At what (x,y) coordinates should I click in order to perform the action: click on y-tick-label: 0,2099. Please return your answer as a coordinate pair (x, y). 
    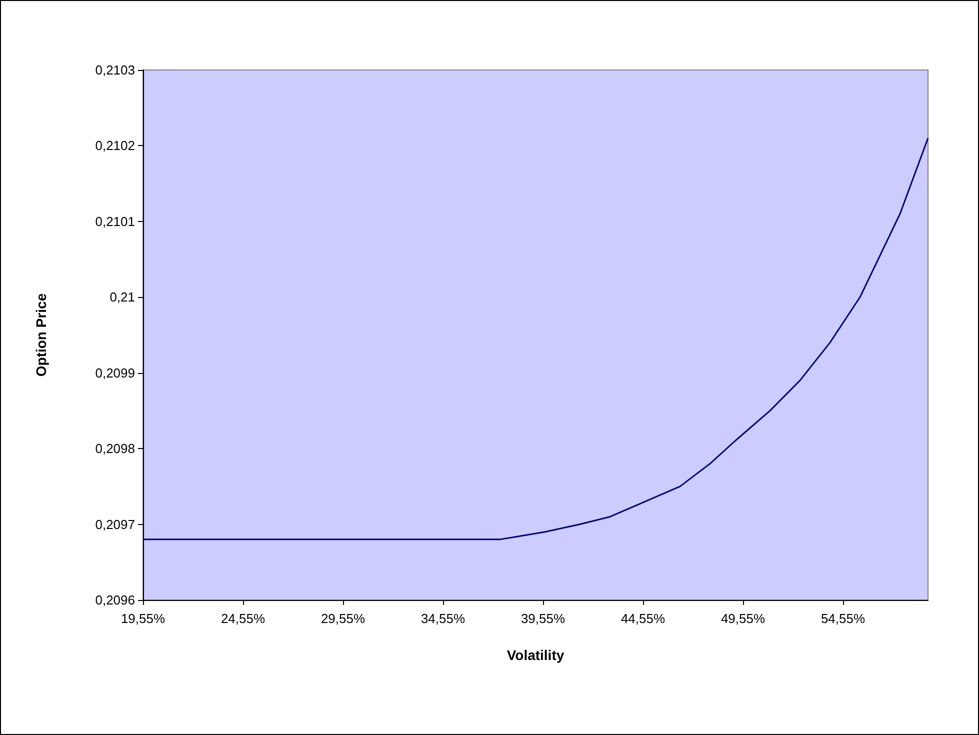
    Looking at the image, I should click on (115, 372).